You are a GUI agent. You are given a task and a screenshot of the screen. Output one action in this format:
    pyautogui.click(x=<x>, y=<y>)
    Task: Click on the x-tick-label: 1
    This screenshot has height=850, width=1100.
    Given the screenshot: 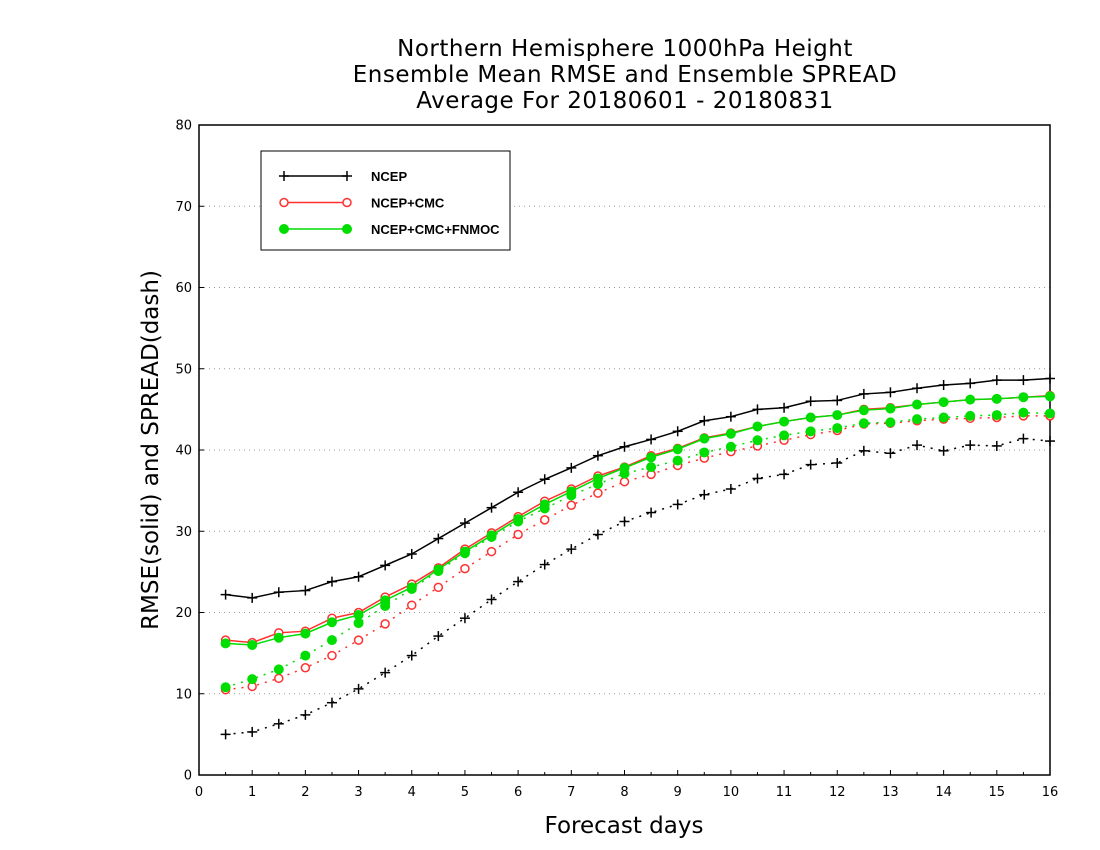 What is the action you would take?
    pyautogui.click(x=252, y=792)
    